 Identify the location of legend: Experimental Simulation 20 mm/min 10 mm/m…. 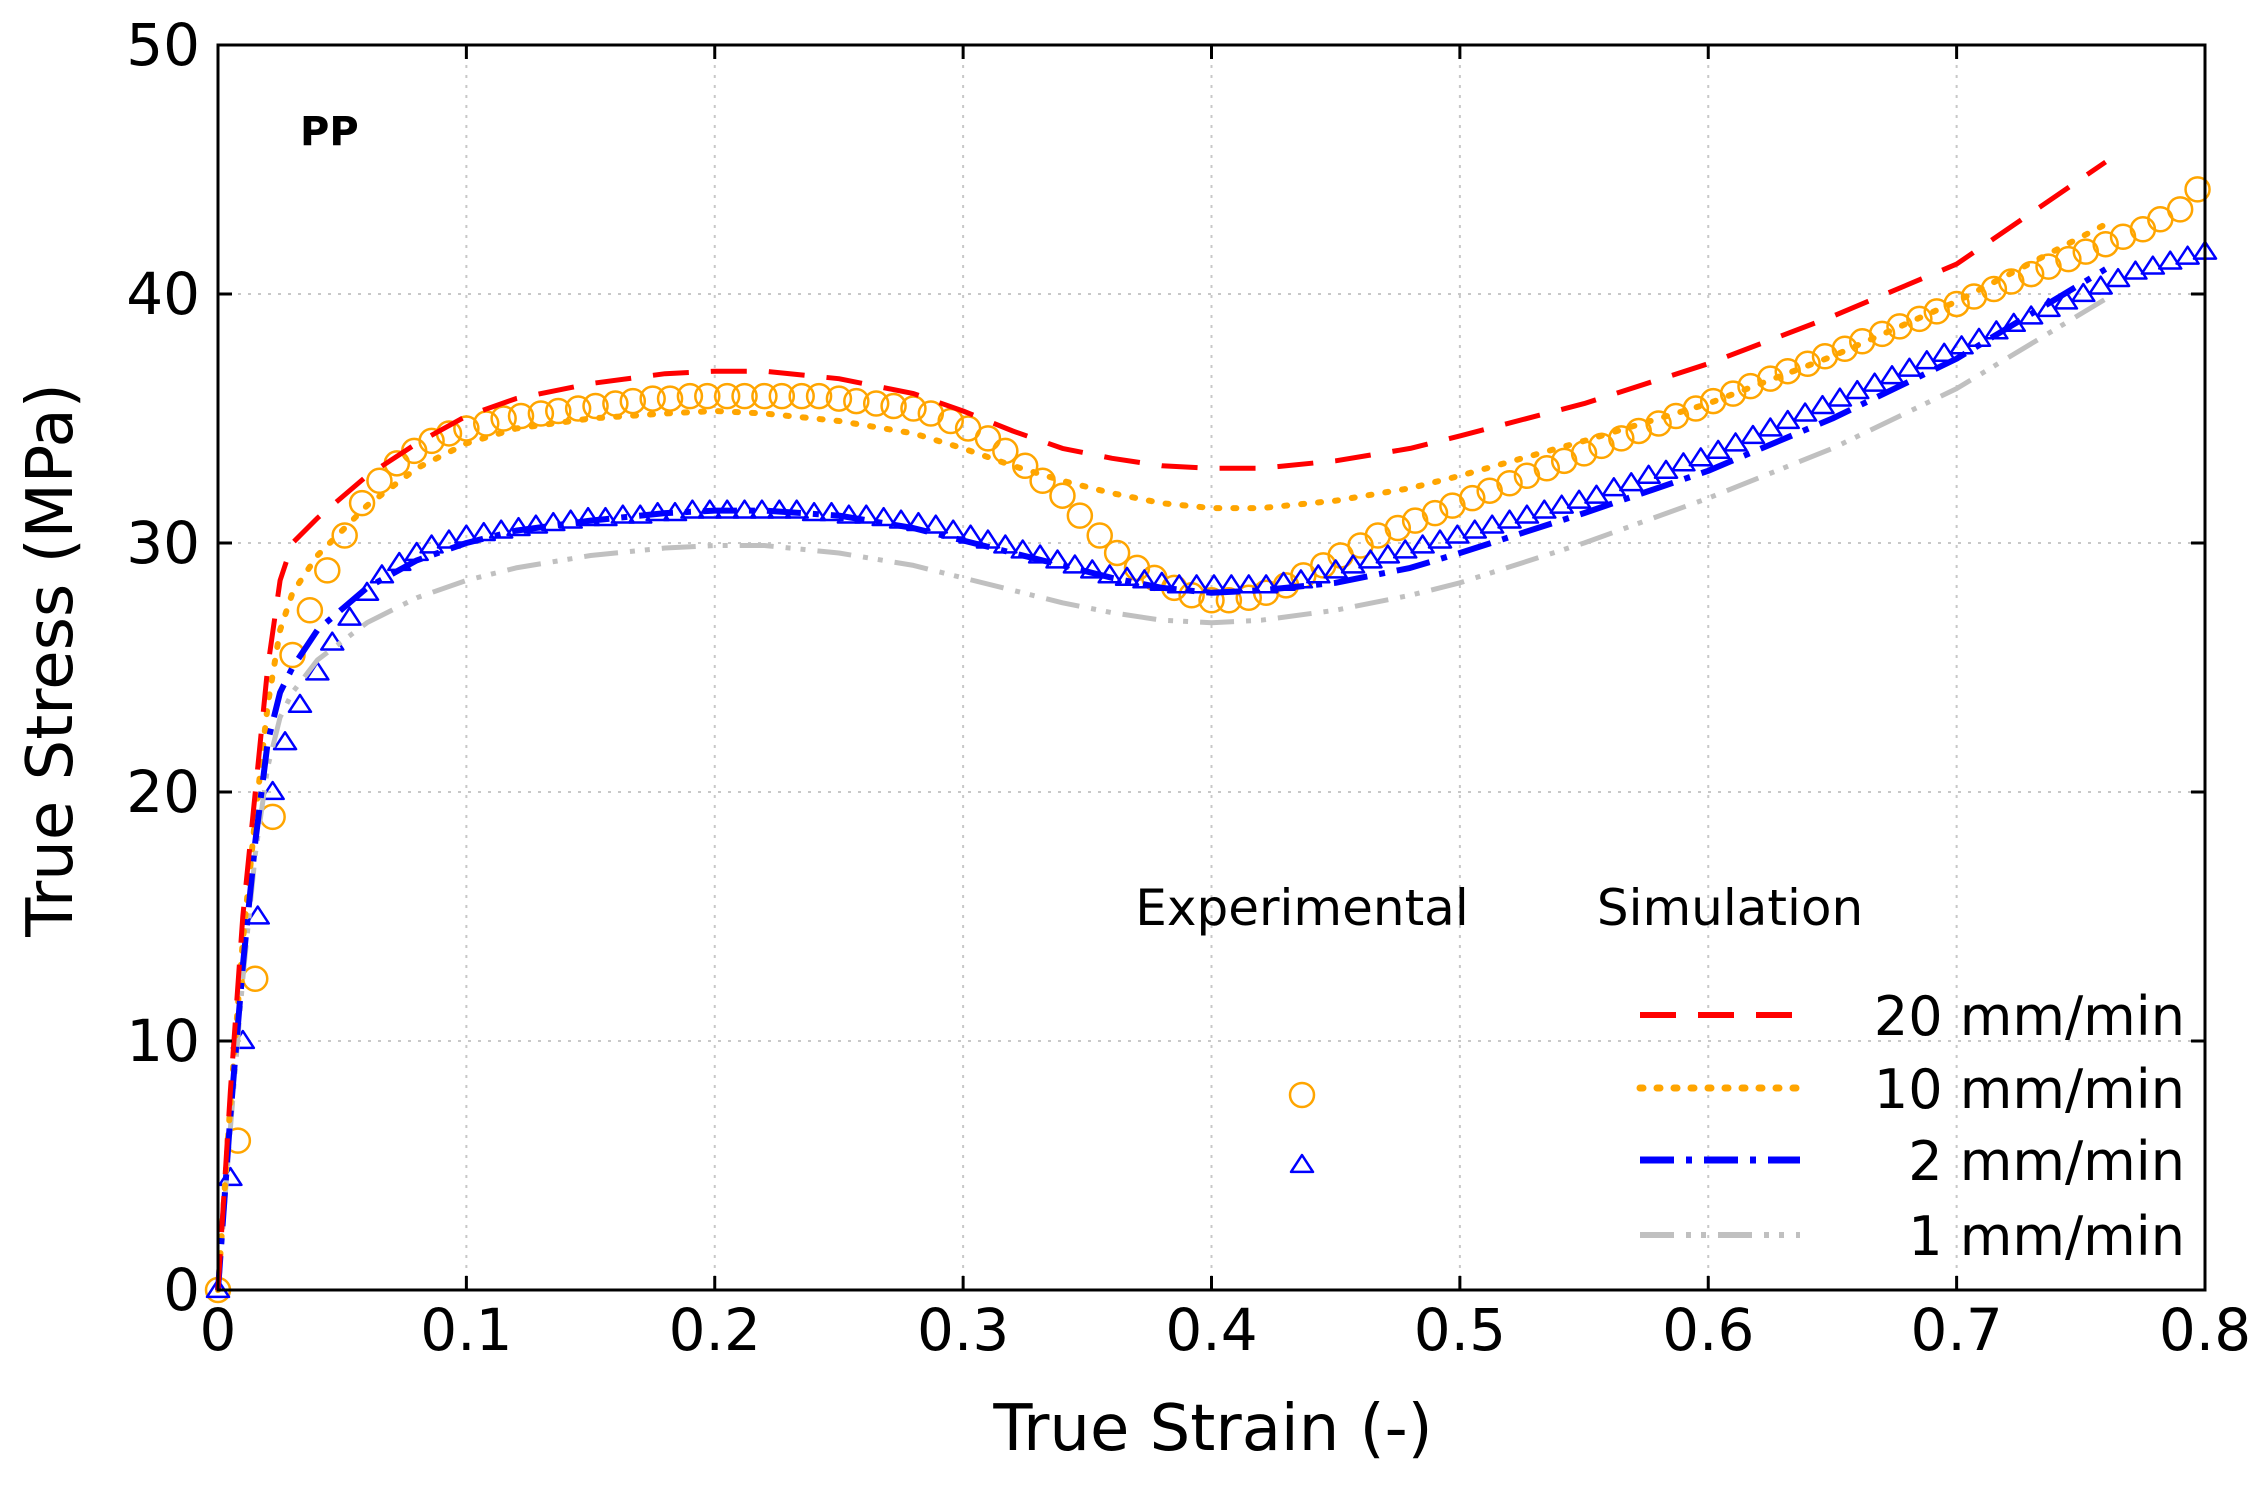
(1660, 1073).